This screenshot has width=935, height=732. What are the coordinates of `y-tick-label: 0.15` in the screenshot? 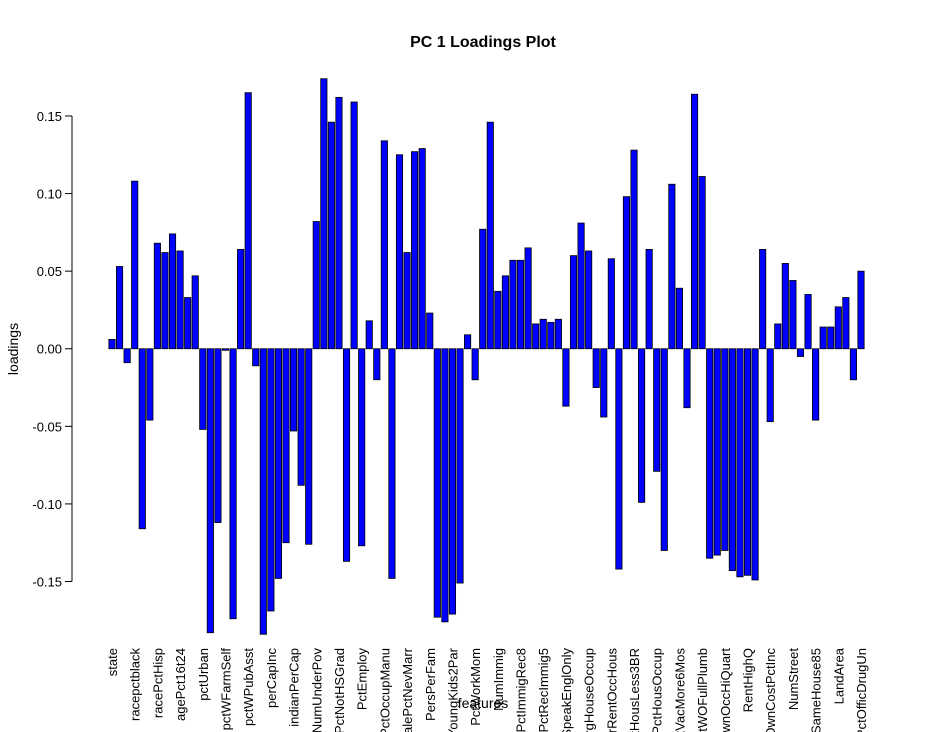 It's located at (49, 116).